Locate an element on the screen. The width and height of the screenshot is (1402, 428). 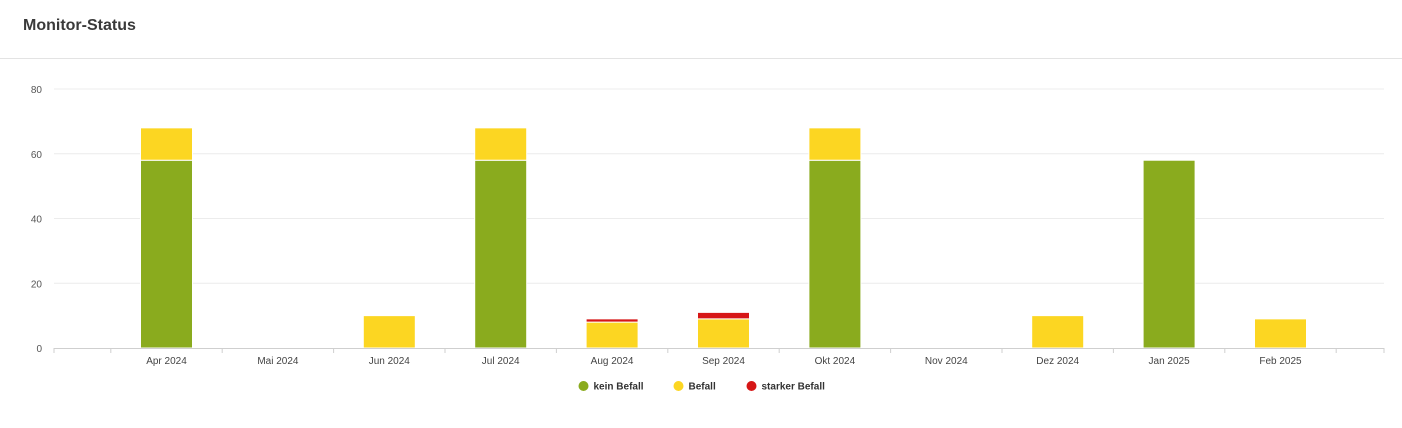
legend-item-starker-befall: starker Befall is located at coordinates (786, 387).